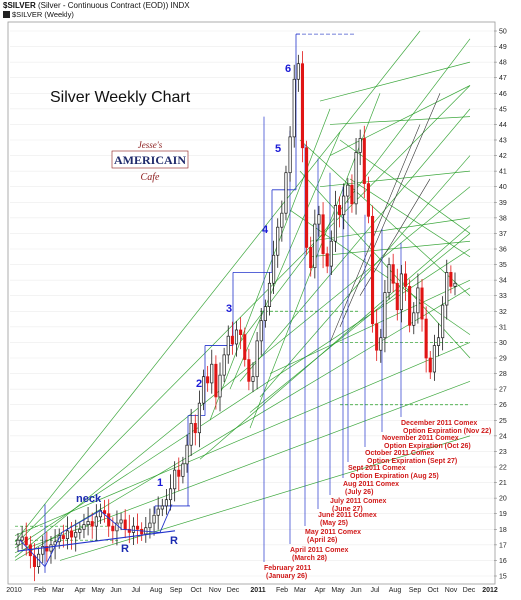 The image size is (521, 600). What do you see at coordinates (503, 499) in the screenshot?
I see `y-tick-label: 20` at bounding box center [503, 499].